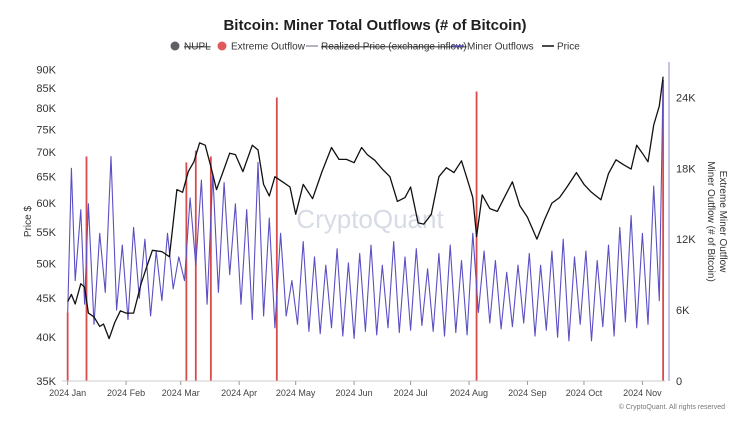 Image resolution: width=750 pixels, height=424 pixels. Describe the element at coordinates (46, 70) in the screenshot. I see `left-tick-label: 90K` at that location.